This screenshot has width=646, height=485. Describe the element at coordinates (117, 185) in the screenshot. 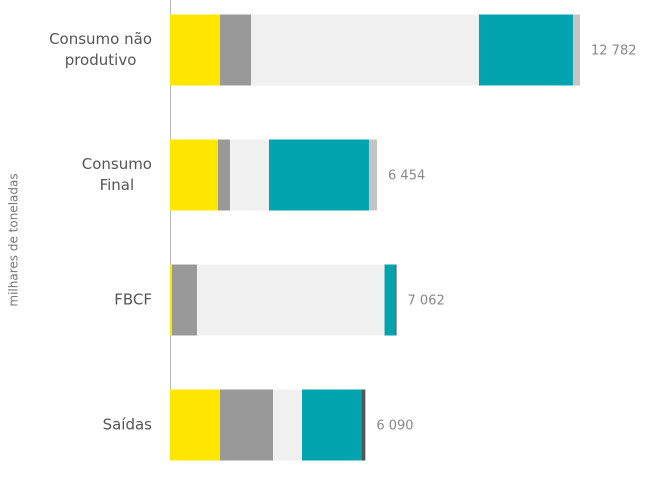

I see `category-label-line: Final` at that location.